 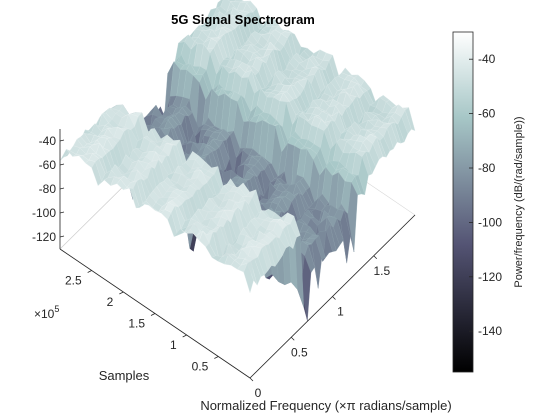 I want to click on colorbar-tick-label: -40, so click(x=487, y=59).